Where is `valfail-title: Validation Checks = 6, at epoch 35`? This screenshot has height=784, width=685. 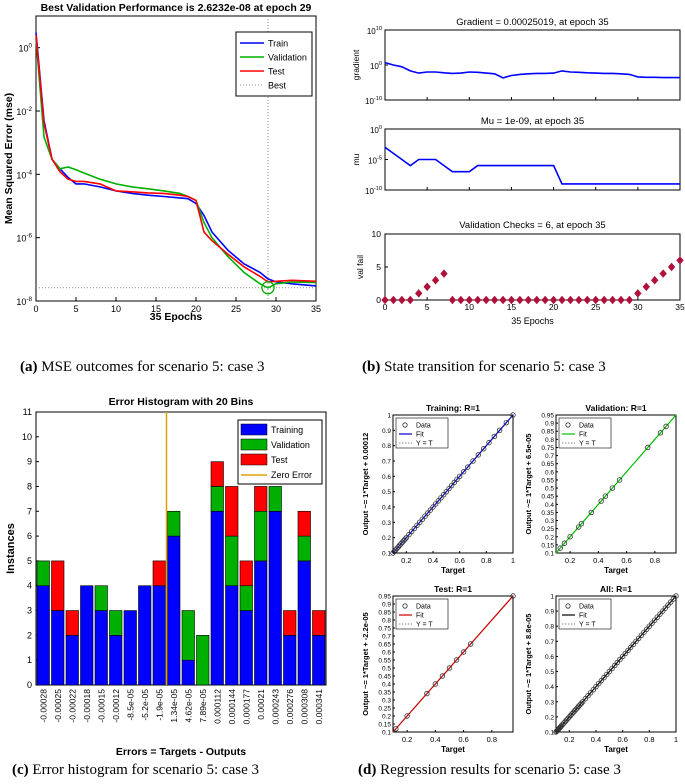
valfail-title: Validation Checks = 6, at epoch 35 is located at coordinates (532, 225).